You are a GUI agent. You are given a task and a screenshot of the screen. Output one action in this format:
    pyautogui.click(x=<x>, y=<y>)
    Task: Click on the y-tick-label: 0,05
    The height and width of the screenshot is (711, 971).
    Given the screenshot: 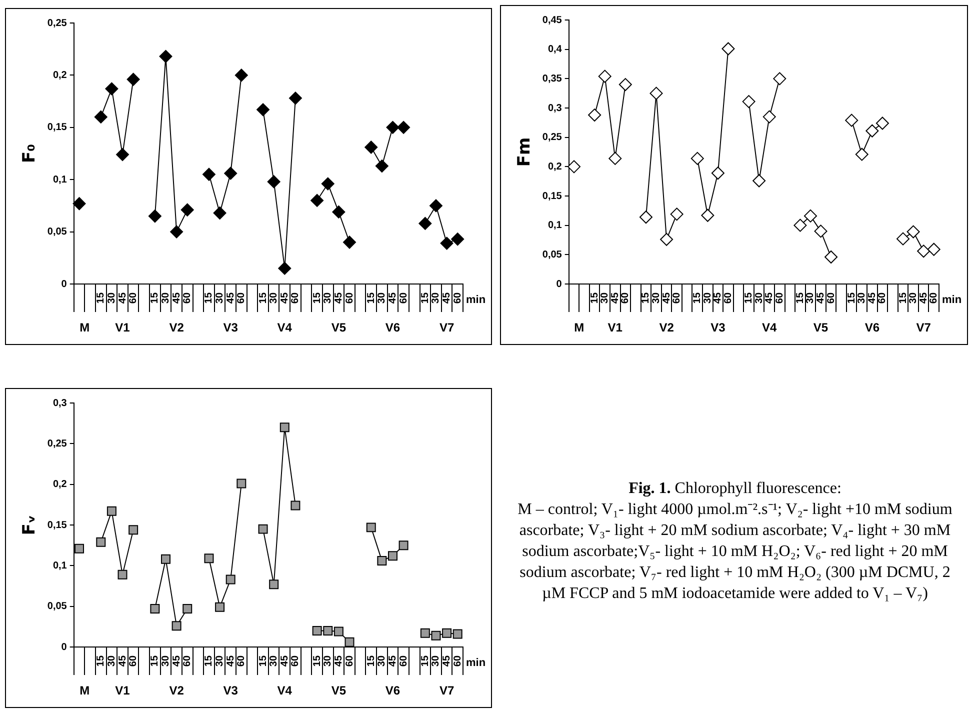 What is the action you would take?
    pyautogui.click(x=57, y=232)
    